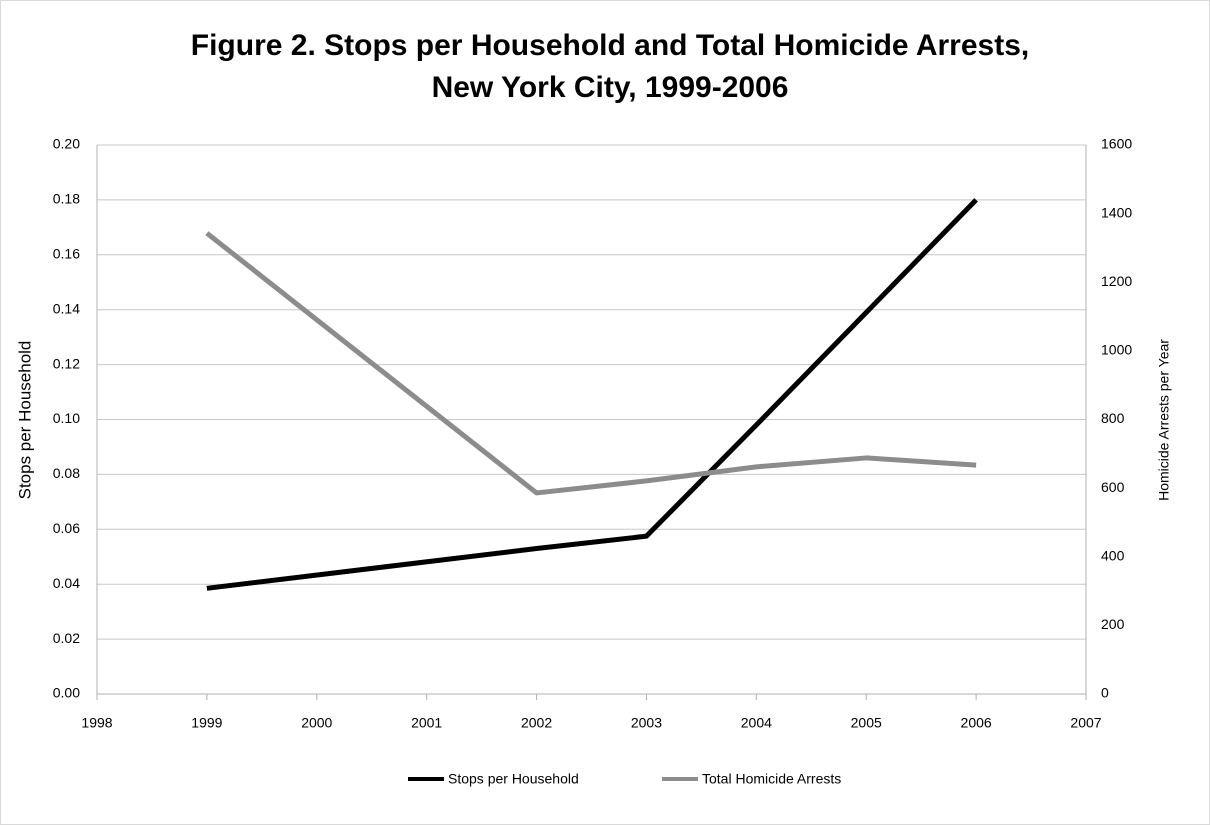  I want to click on y2-tick-label: 400, so click(1113, 555).